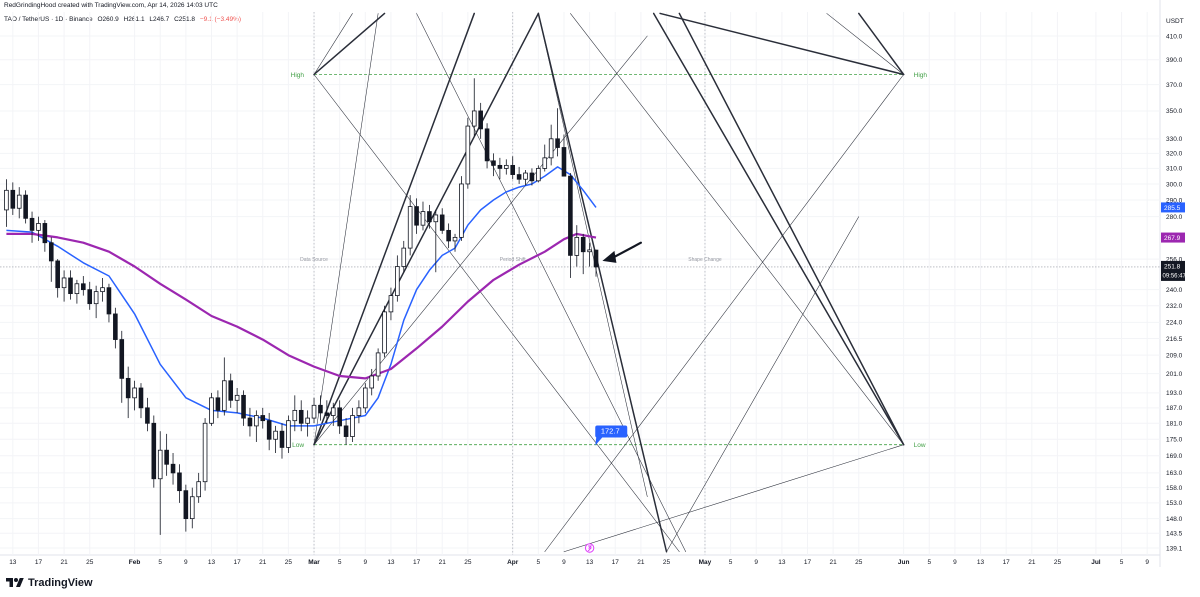 The image size is (1200, 597). Describe the element at coordinates (1174, 323) in the screenshot. I see `y-tick-label: 224.0` at that location.